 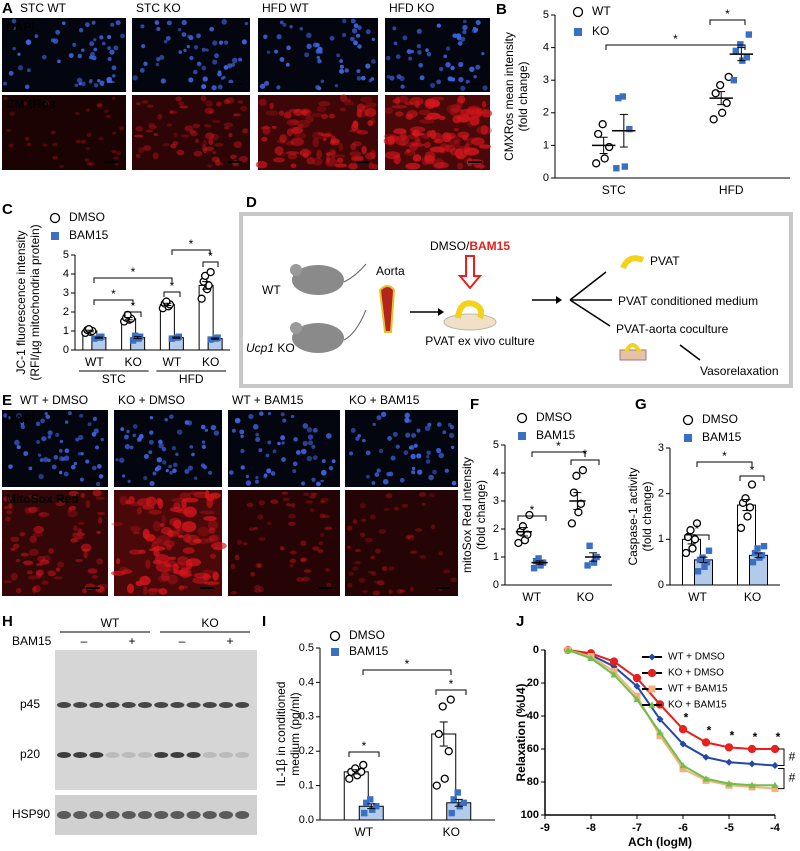 What do you see at coordinates (470, 322) in the screenshot?
I see `dish` at bounding box center [470, 322].